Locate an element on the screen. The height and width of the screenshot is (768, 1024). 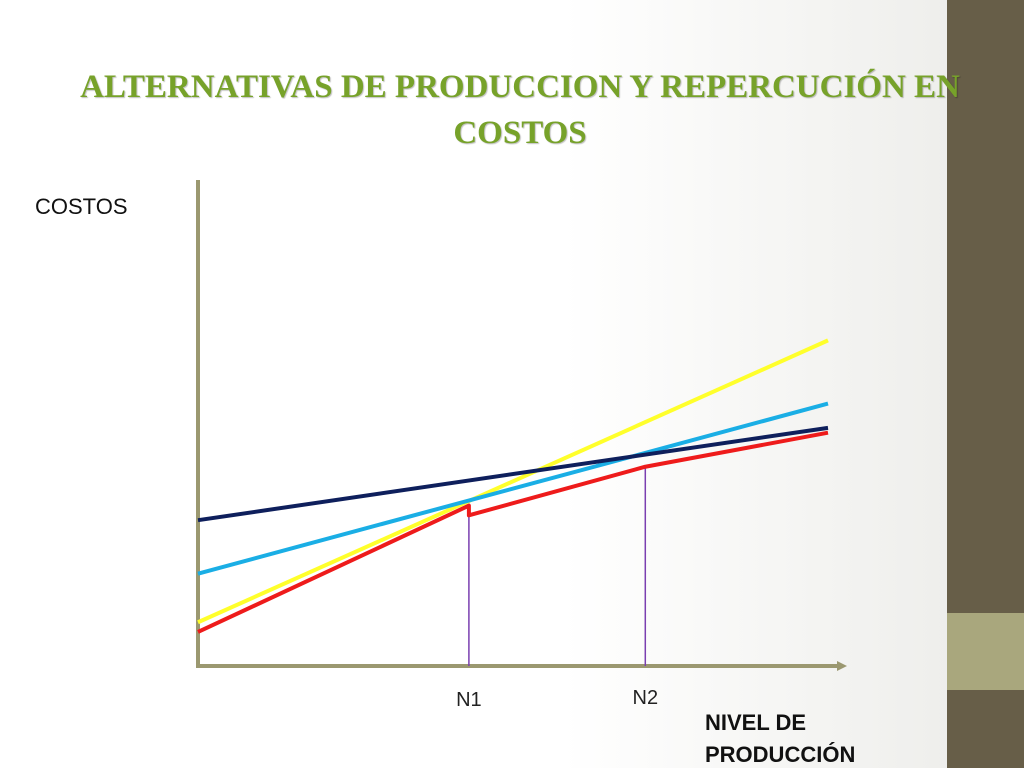
x-tick-labels: N1 N2 is located at coordinates (557, 699).